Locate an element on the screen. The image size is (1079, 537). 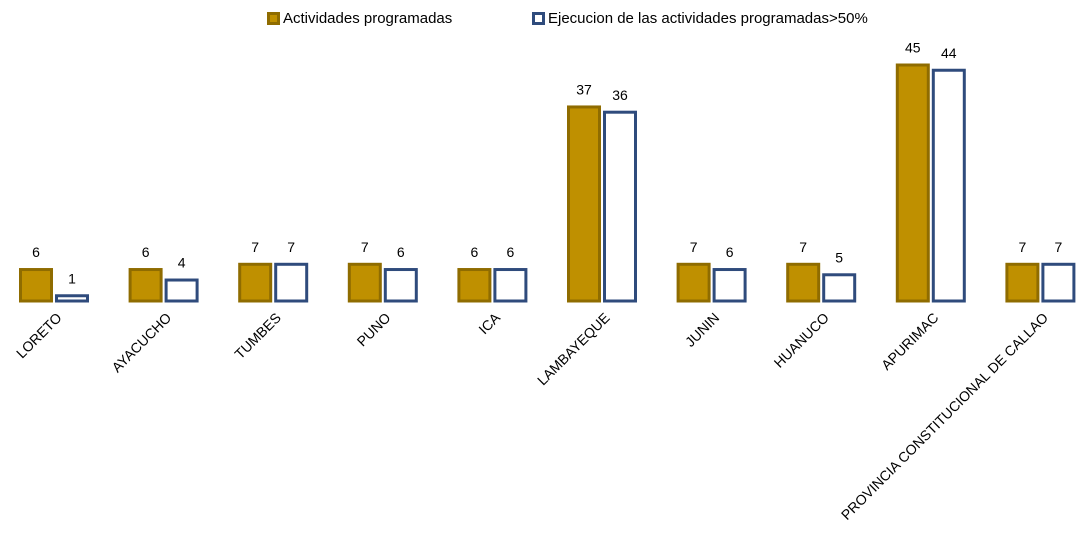
x-tick-label: PUNO is located at coordinates (374, 329).